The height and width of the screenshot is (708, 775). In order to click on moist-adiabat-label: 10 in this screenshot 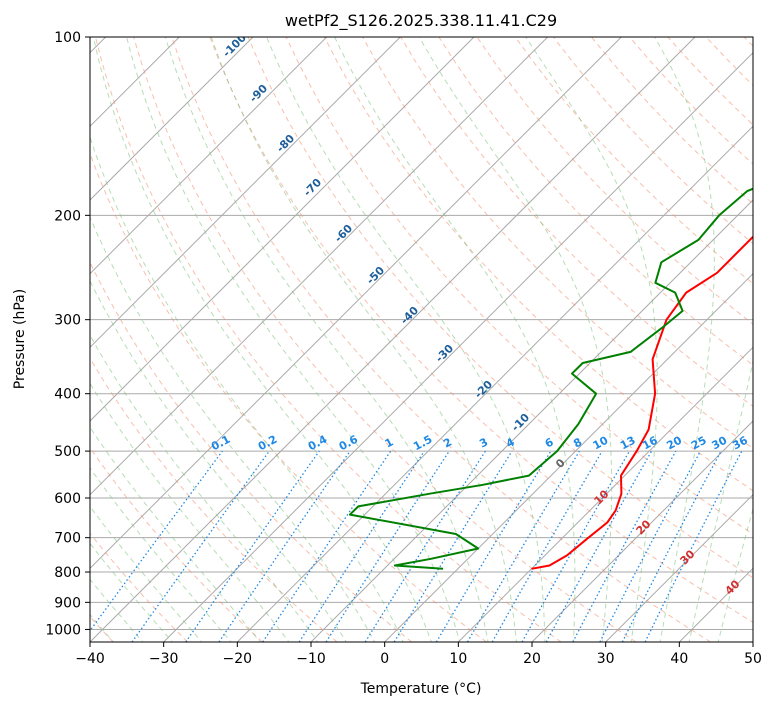, I will do `click(602, 497)`.